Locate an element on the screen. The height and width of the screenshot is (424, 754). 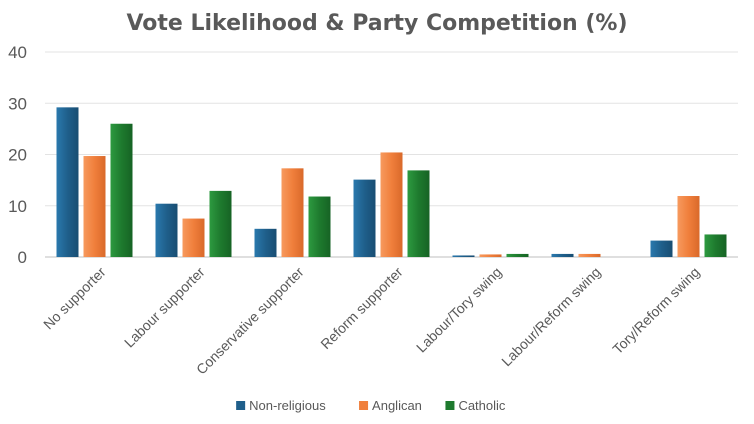
legend-label: Anglican is located at coordinates (397, 405).